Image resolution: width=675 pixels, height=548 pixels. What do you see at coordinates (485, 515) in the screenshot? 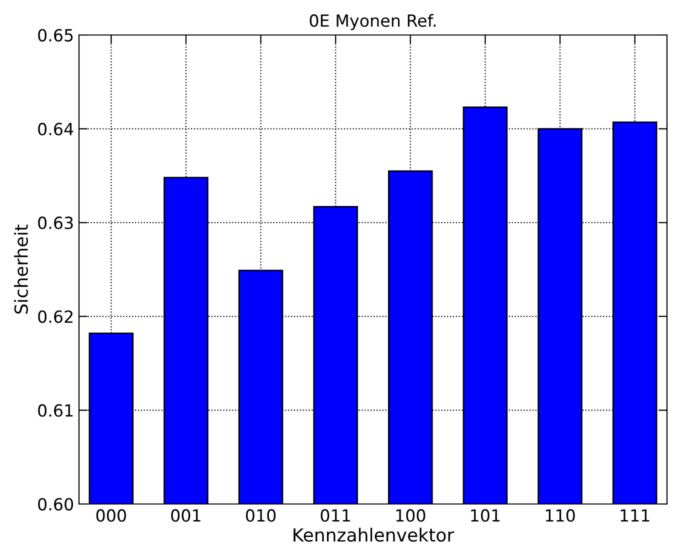
I see `x-tick-label: 101` at bounding box center [485, 515].